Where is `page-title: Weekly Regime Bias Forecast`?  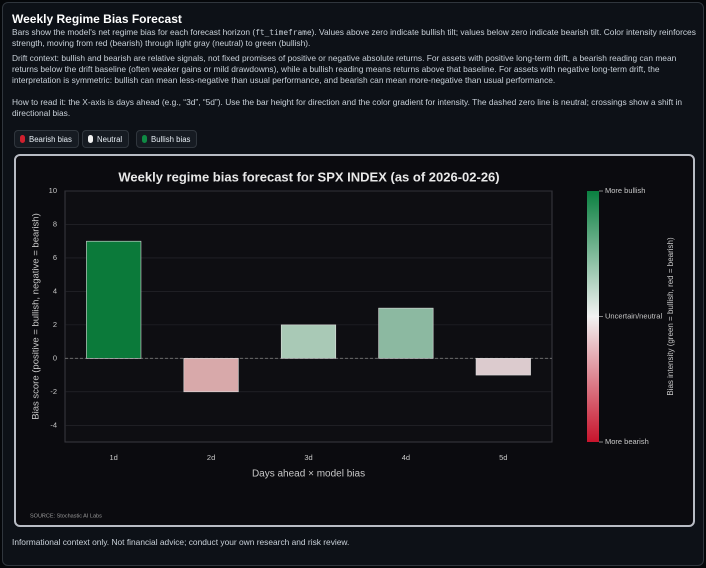
page-title: Weekly Regime Bias Forecast is located at coordinates (97, 19).